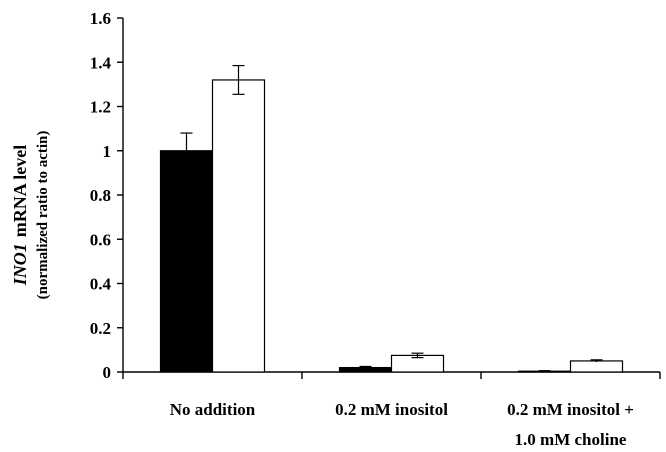 This screenshot has width=666, height=452. I want to click on y-tick-label: 0.8, so click(100, 195).